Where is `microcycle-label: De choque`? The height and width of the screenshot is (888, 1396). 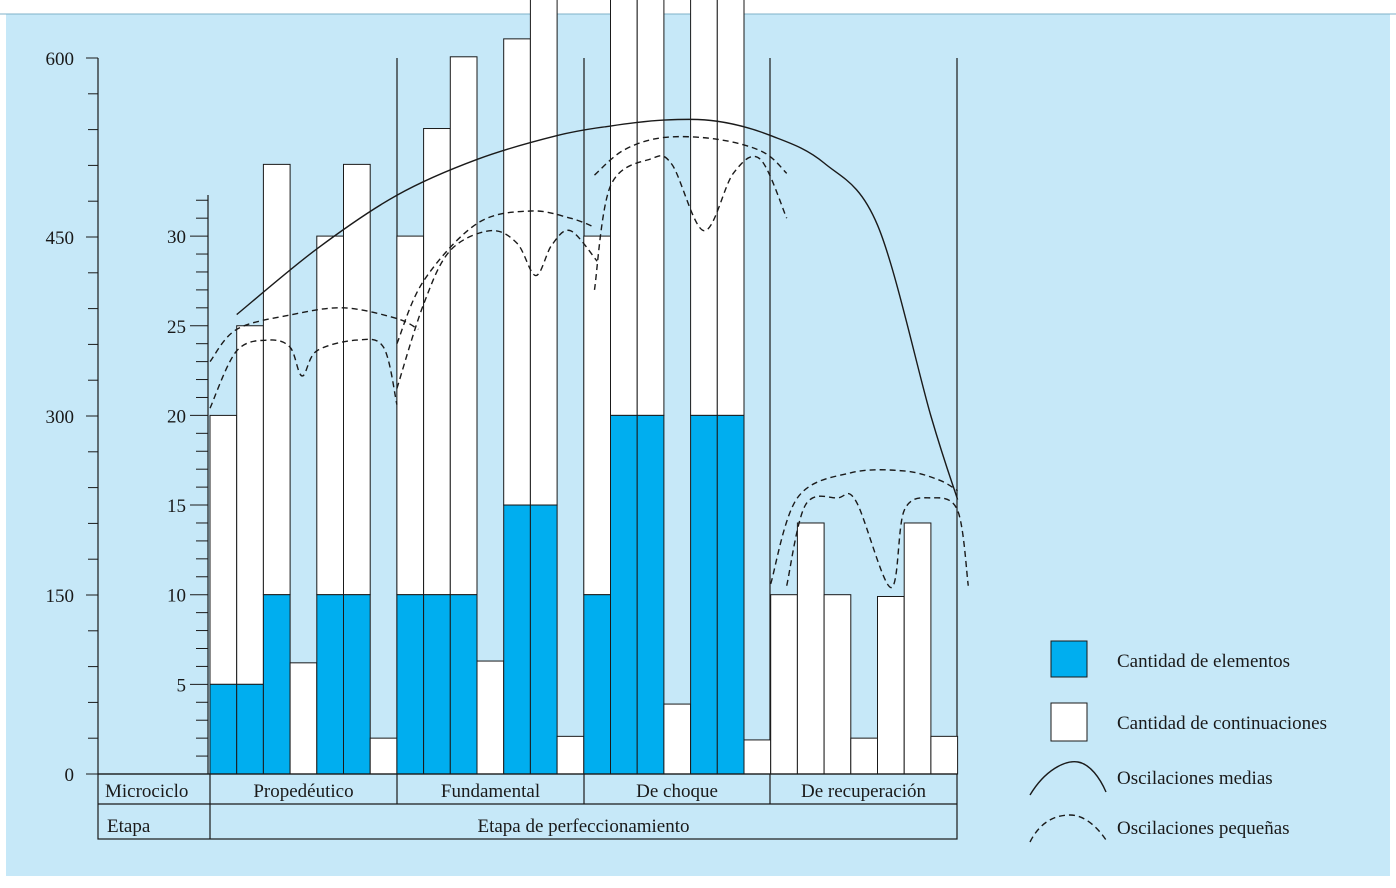 microcycle-label: De choque is located at coordinates (677, 791).